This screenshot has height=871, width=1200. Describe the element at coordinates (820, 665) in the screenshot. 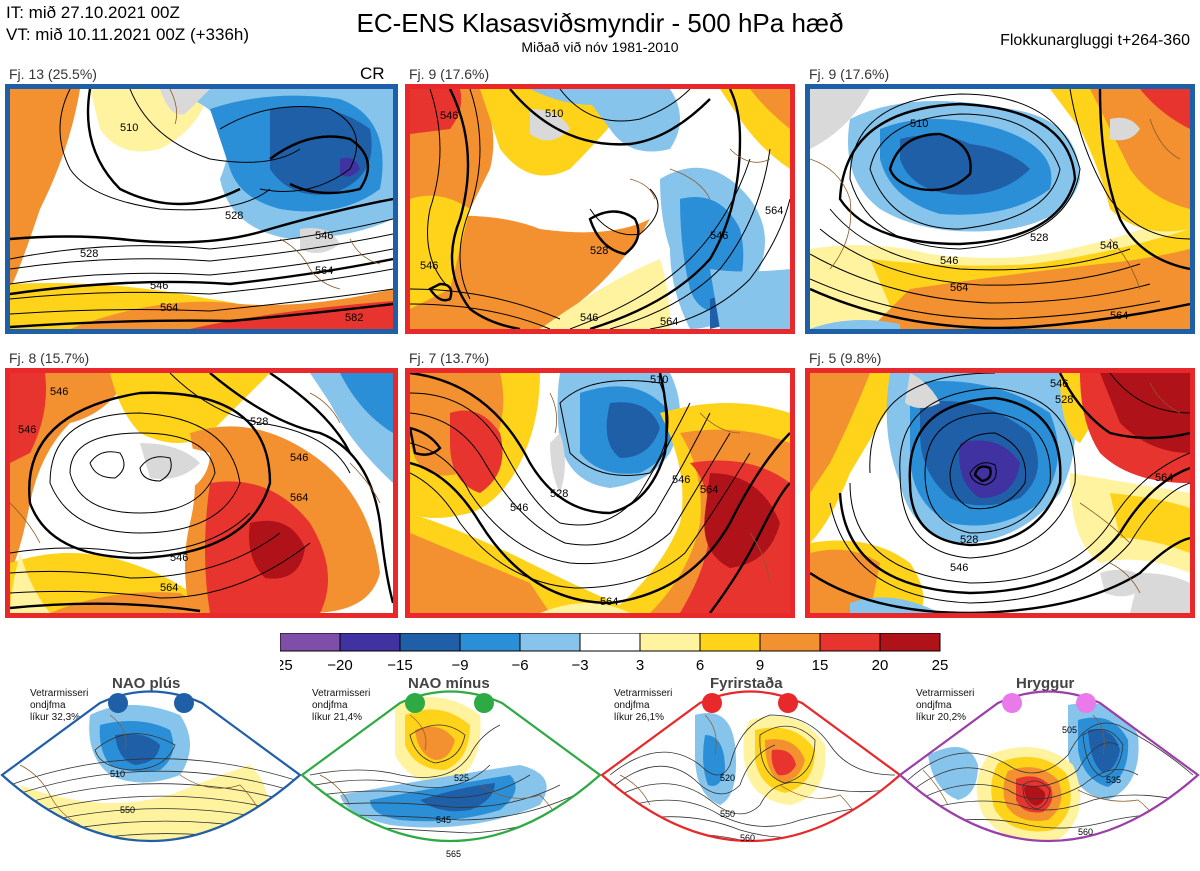

I see `colorbar-tick-label: 15` at that location.